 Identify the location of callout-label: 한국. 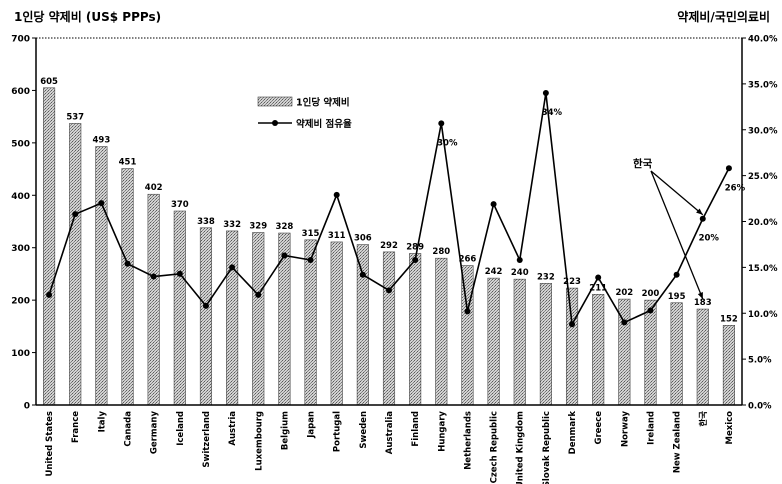
(643, 163).